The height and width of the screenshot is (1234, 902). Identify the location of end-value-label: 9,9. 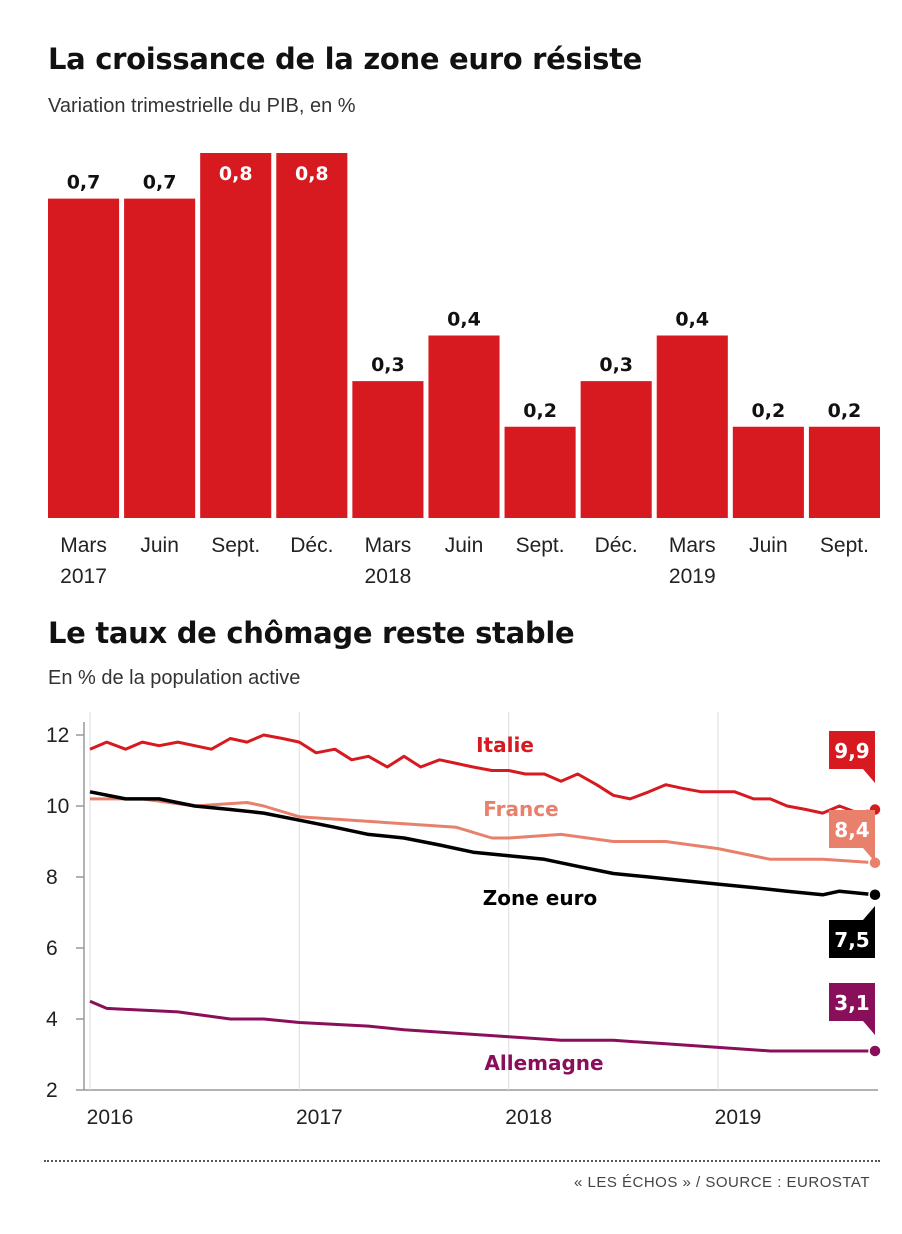
(851, 751).